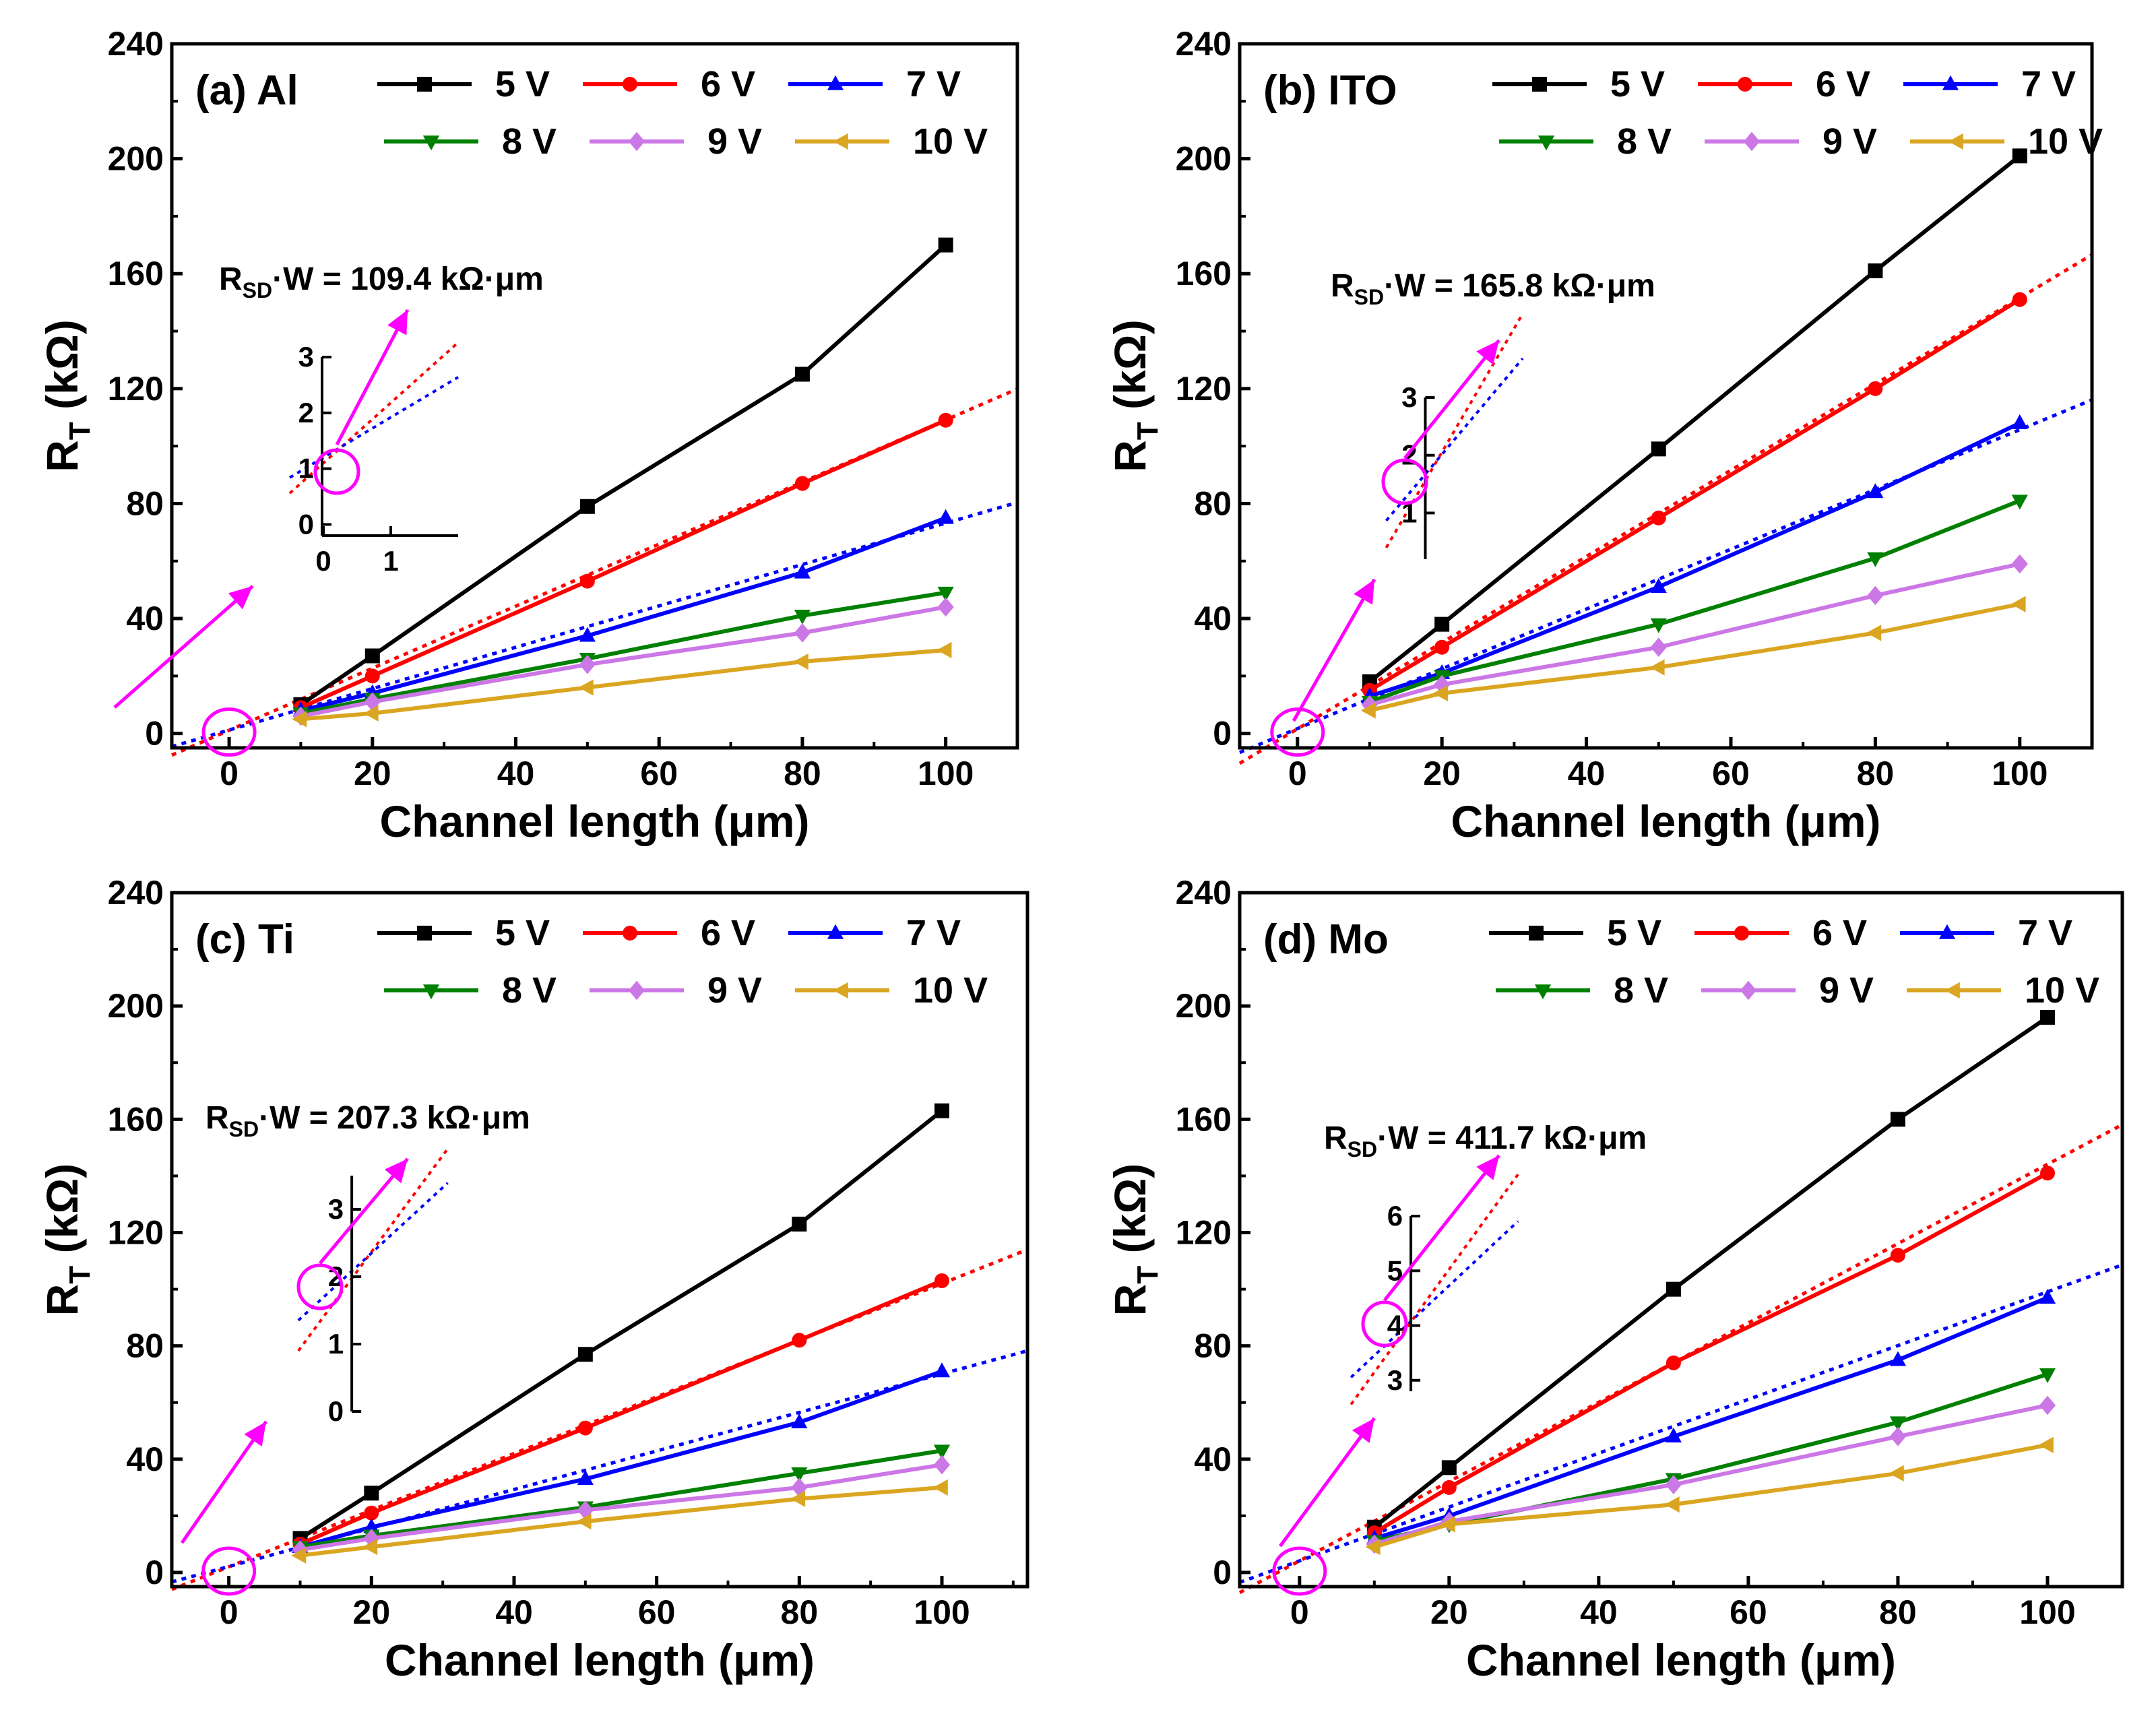 The width and height of the screenshot is (2156, 1718). Describe the element at coordinates (946, 774) in the screenshot. I see `x-tick-label: 100` at that location.